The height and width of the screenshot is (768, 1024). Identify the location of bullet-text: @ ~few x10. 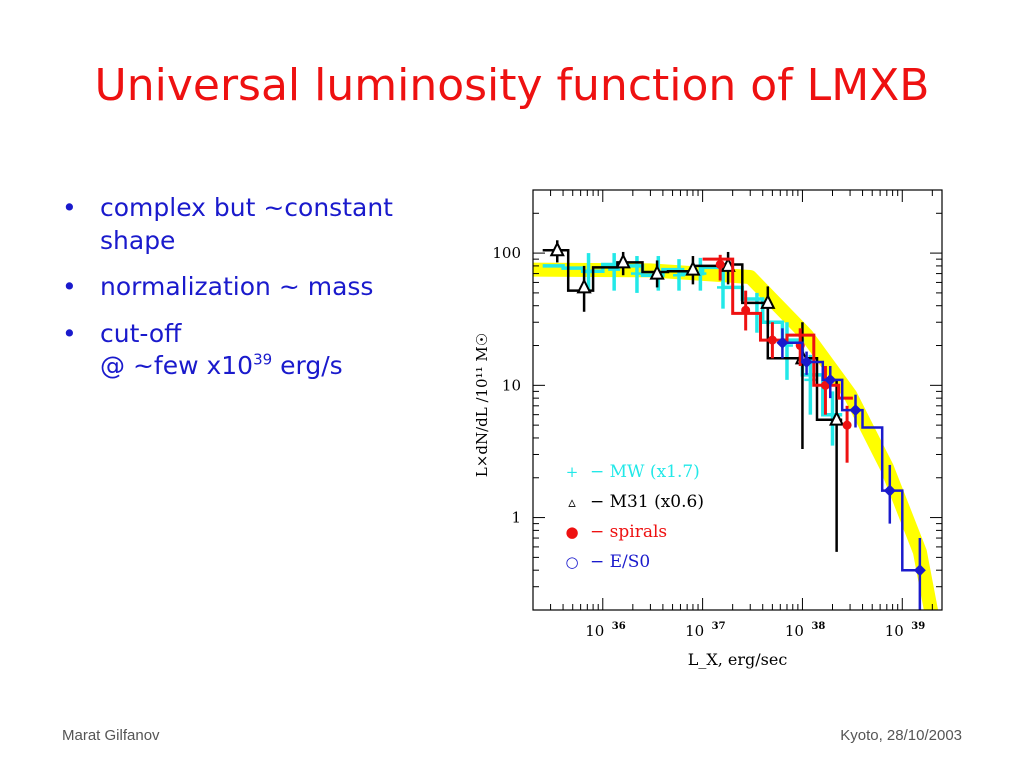
(177, 365).